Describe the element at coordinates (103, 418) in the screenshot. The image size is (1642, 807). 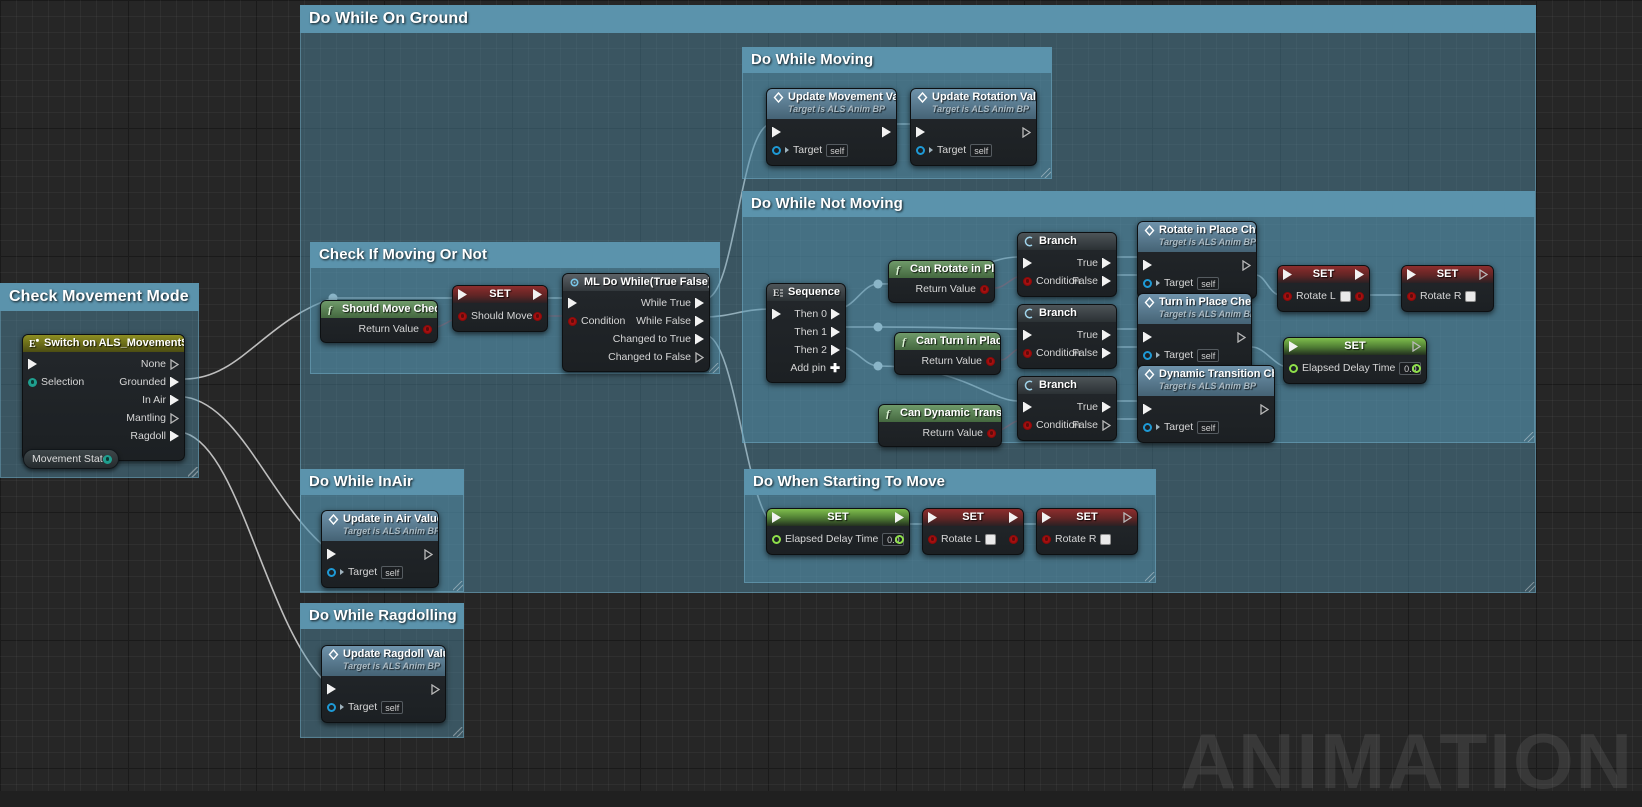
I see `pin-row-mantling: Mantling` at that location.